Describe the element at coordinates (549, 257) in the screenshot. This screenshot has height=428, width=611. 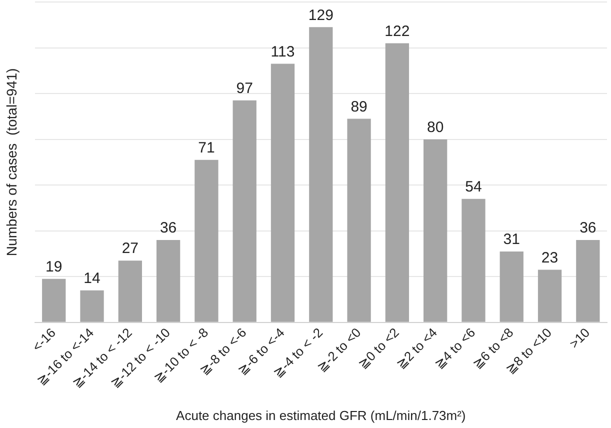
I see `data-label: 23` at that location.